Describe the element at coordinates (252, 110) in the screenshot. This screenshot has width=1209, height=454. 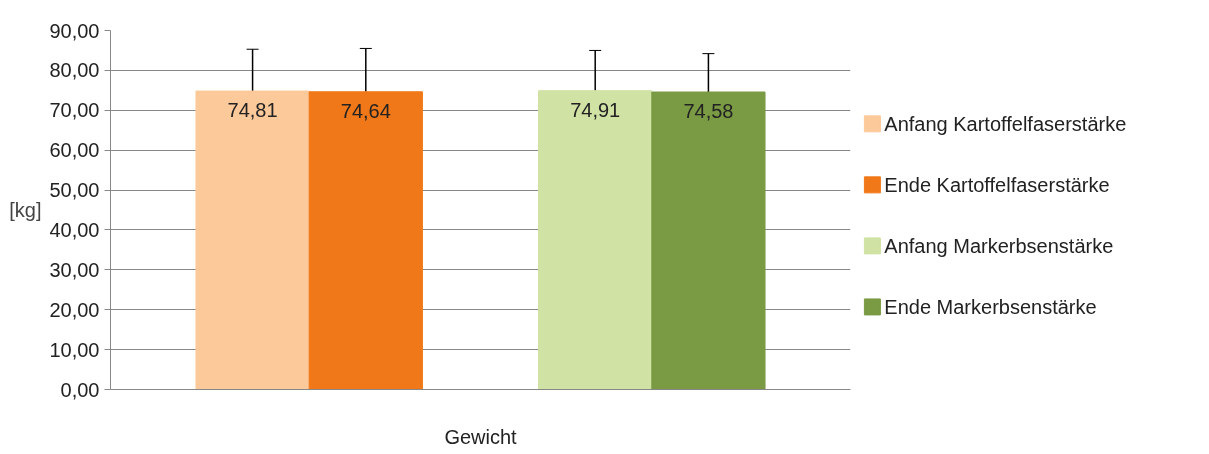
I see `data-label: 74,81` at that location.